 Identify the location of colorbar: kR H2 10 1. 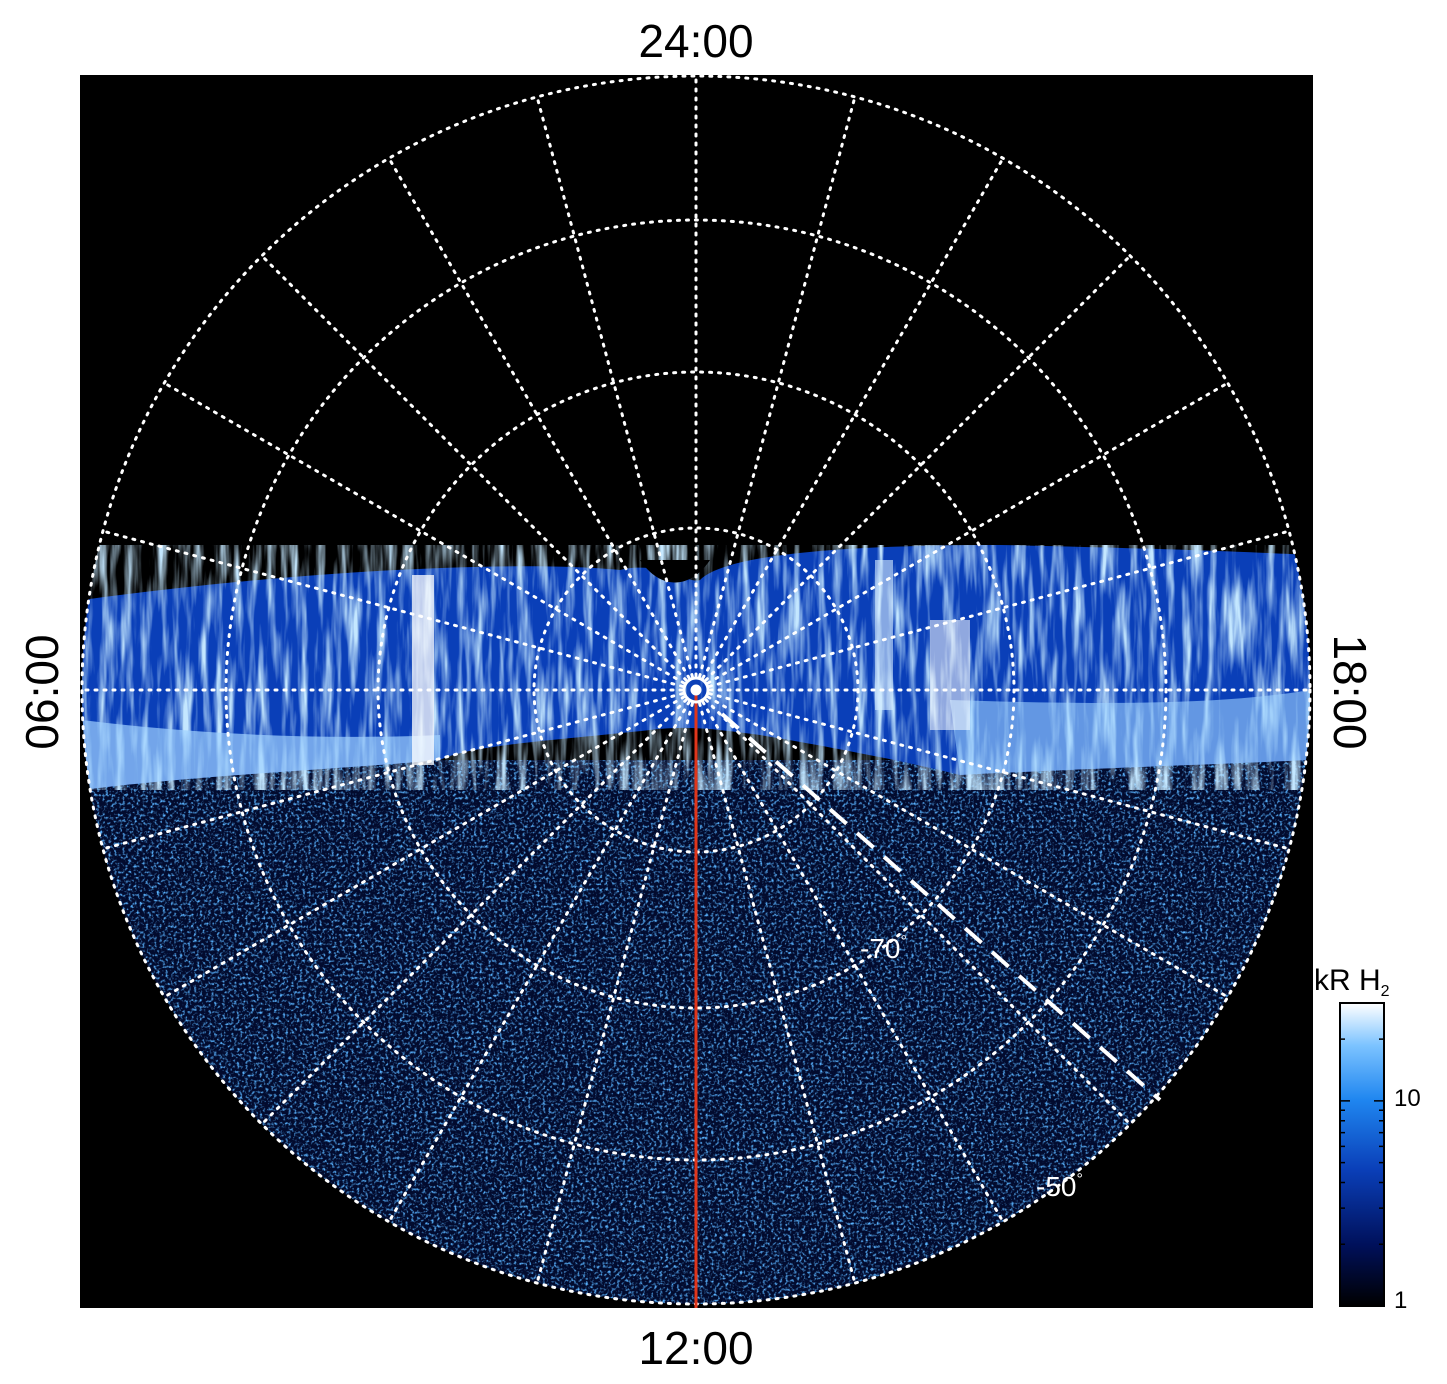
(1367, 1139).